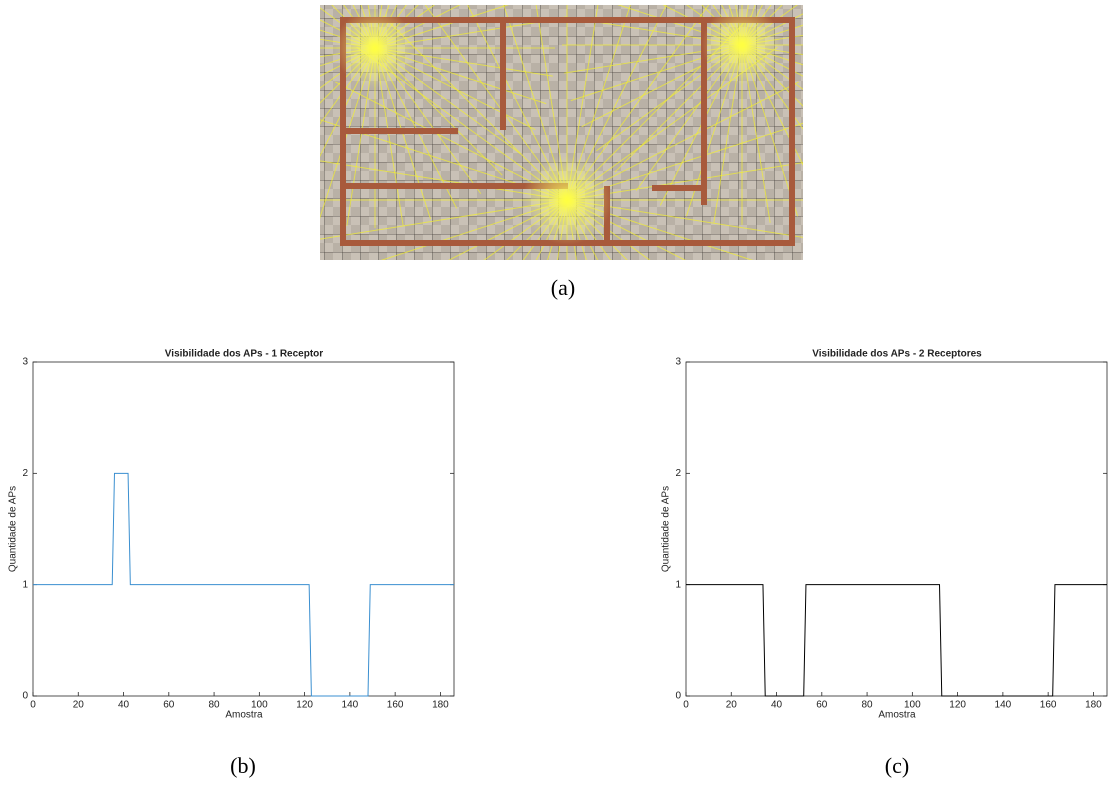 This screenshot has height=785, width=1108. I want to click on caption: (c), so click(897, 765).